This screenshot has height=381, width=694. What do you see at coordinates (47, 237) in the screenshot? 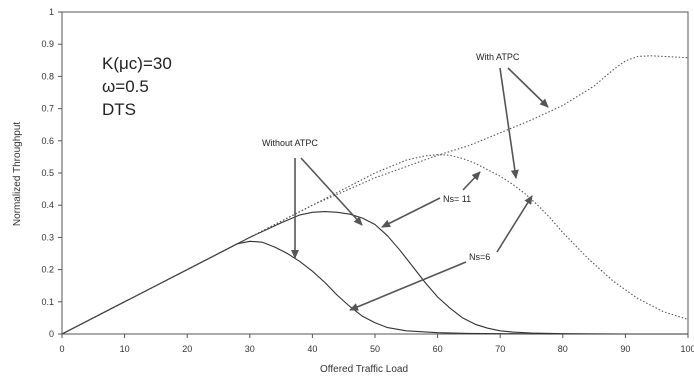
I see `y-tick-label: 0.3` at bounding box center [47, 237].